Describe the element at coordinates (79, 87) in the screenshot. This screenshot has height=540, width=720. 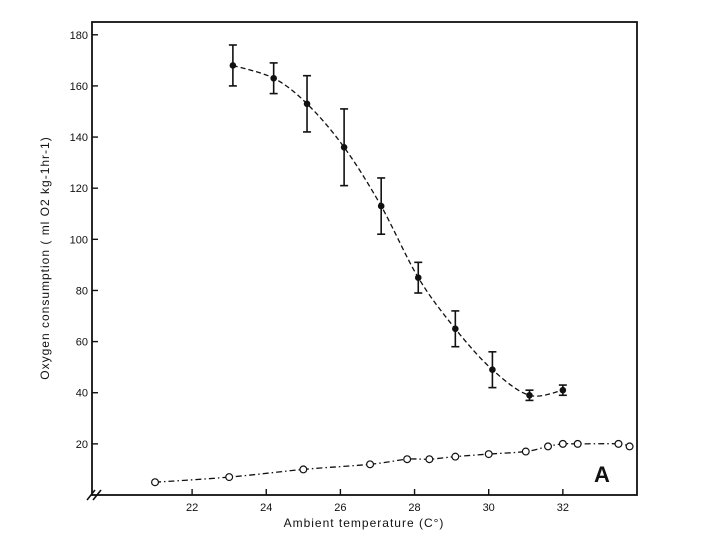
I see `y-tick-label: 160` at that location.